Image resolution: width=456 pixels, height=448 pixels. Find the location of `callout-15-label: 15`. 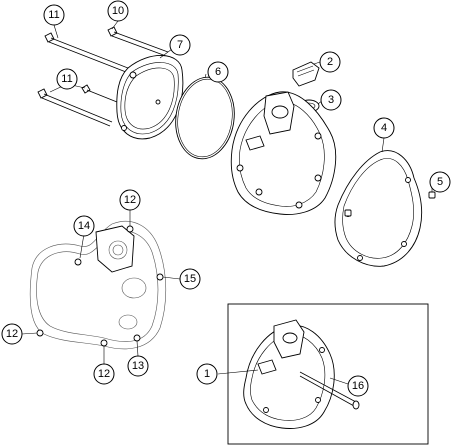

callout-15-label: 15 is located at coordinates (190, 279).